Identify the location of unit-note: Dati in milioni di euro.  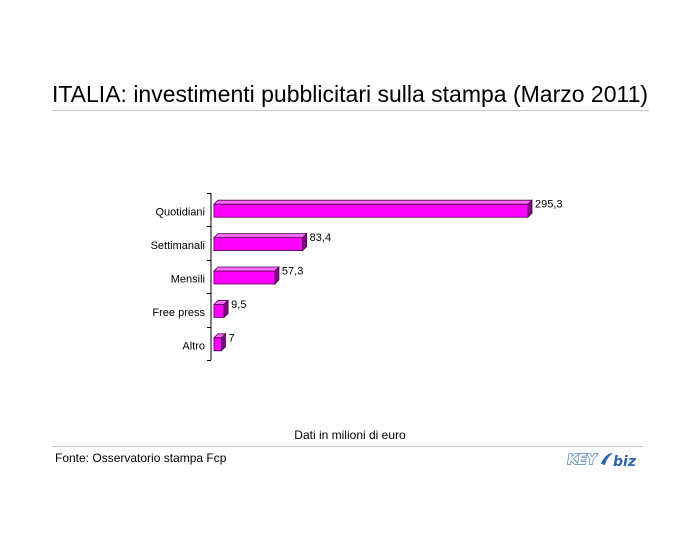
(350, 435).